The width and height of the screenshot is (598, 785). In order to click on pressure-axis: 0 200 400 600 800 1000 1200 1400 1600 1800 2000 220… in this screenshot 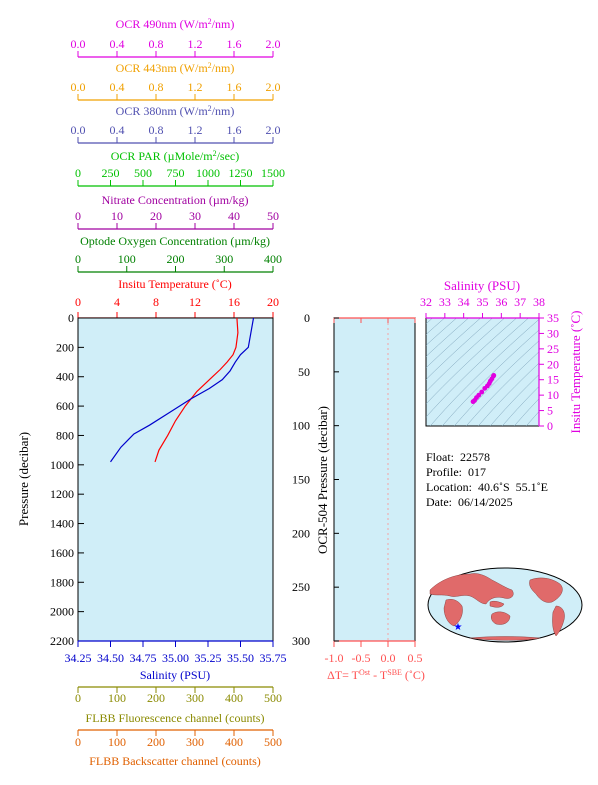, I will do `click(67, 479)`.